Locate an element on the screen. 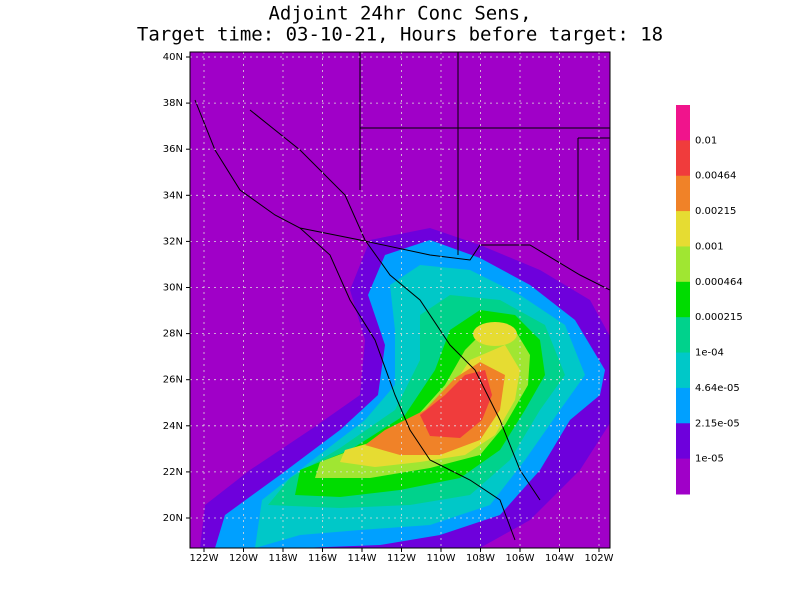 This screenshot has width=800, height=600. colorbar-label: 0.01 is located at coordinates (706, 140).